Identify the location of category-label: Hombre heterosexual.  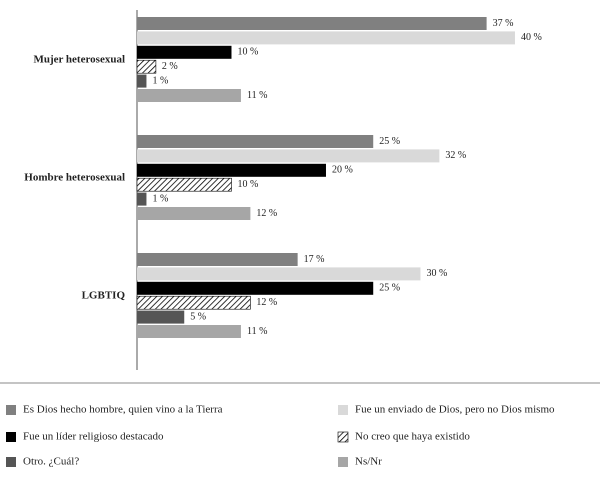
(74, 178).